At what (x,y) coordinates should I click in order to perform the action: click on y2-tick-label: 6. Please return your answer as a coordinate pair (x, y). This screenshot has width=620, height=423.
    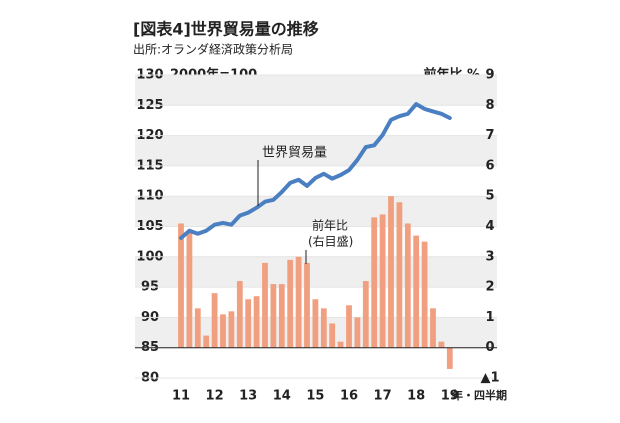
    Looking at the image, I should click on (489, 165).